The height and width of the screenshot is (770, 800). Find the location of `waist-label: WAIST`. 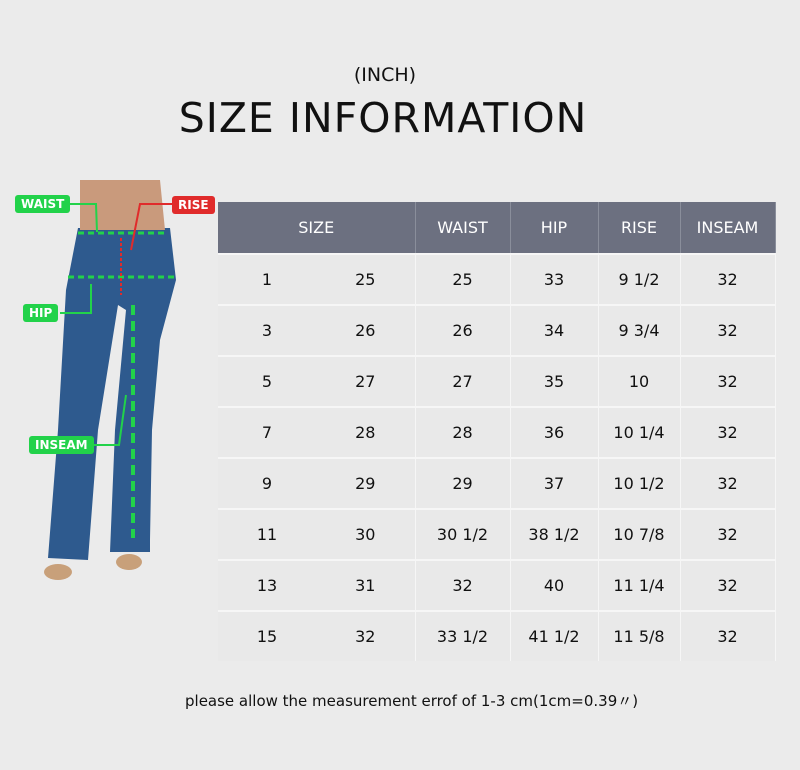

waist-label: WAIST is located at coordinates (43, 204).